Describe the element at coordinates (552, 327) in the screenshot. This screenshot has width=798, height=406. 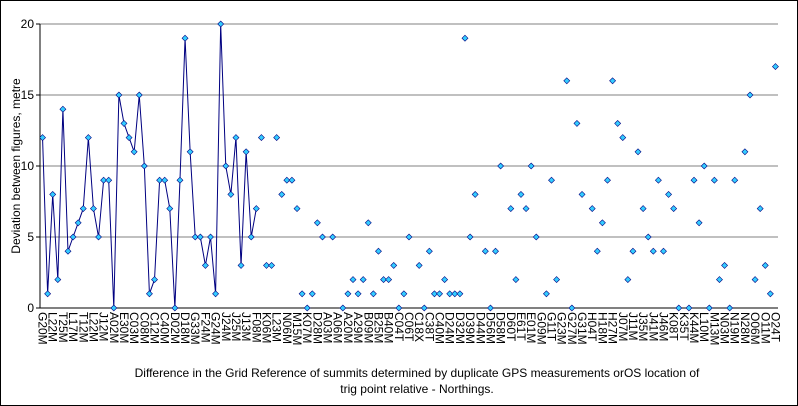
I see `x-tick-label: G11T` at that location.